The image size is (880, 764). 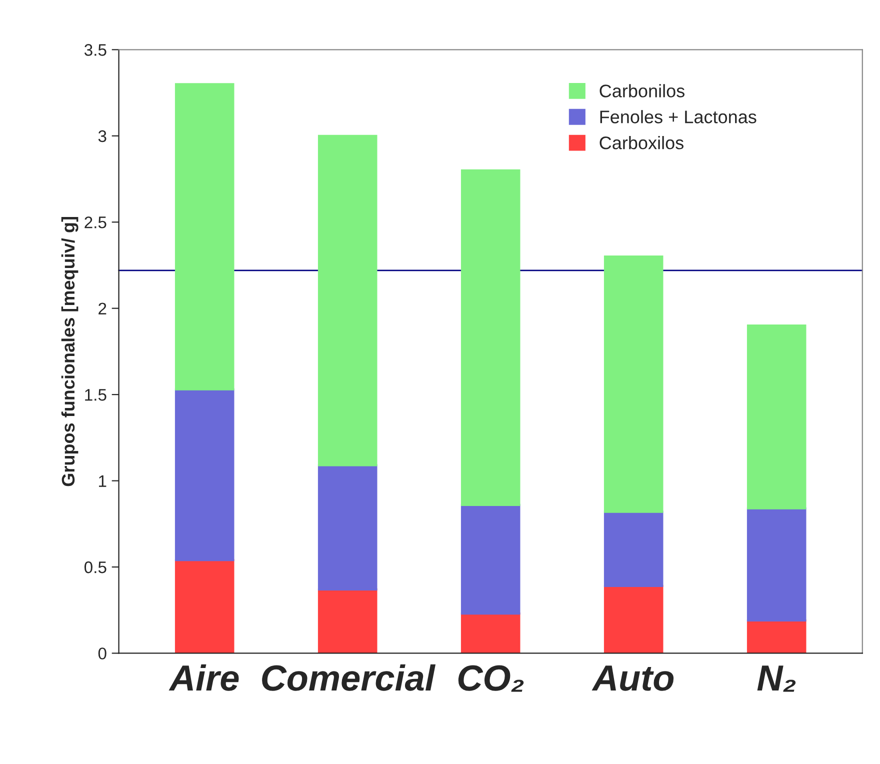 What do you see at coordinates (633, 678) in the screenshot?
I see `x-tick-label: Auto` at bounding box center [633, 678].